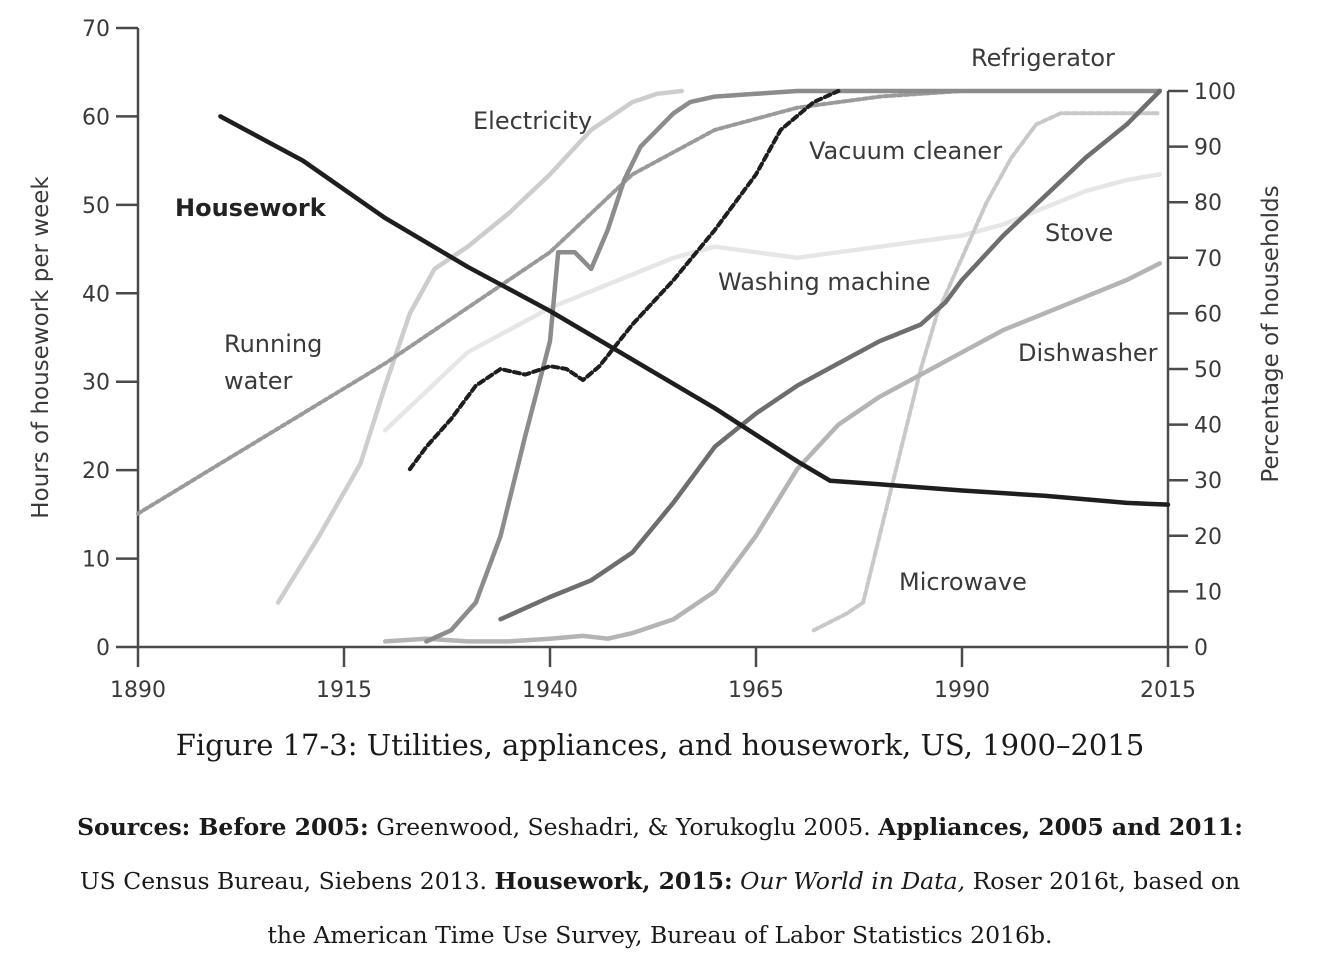 The width and height of the screenshot is (1320, 962). What do you see at coordinates (1208, 537) in the screenshot?
I see `right-tick-label: 20` at bounding box center [1208, 537].